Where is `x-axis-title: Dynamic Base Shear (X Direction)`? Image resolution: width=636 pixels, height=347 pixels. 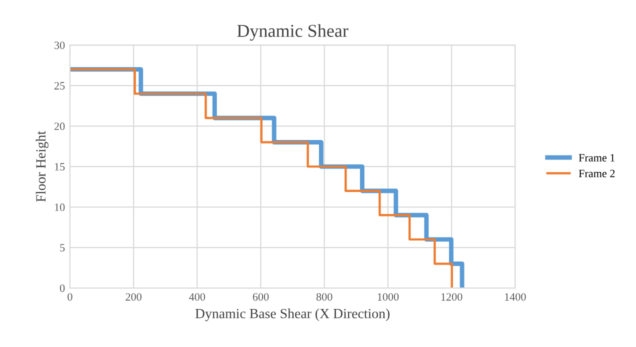
x-axis-title: Dynamic Base Shear (X Direction) is located at coordinates (292, 315).